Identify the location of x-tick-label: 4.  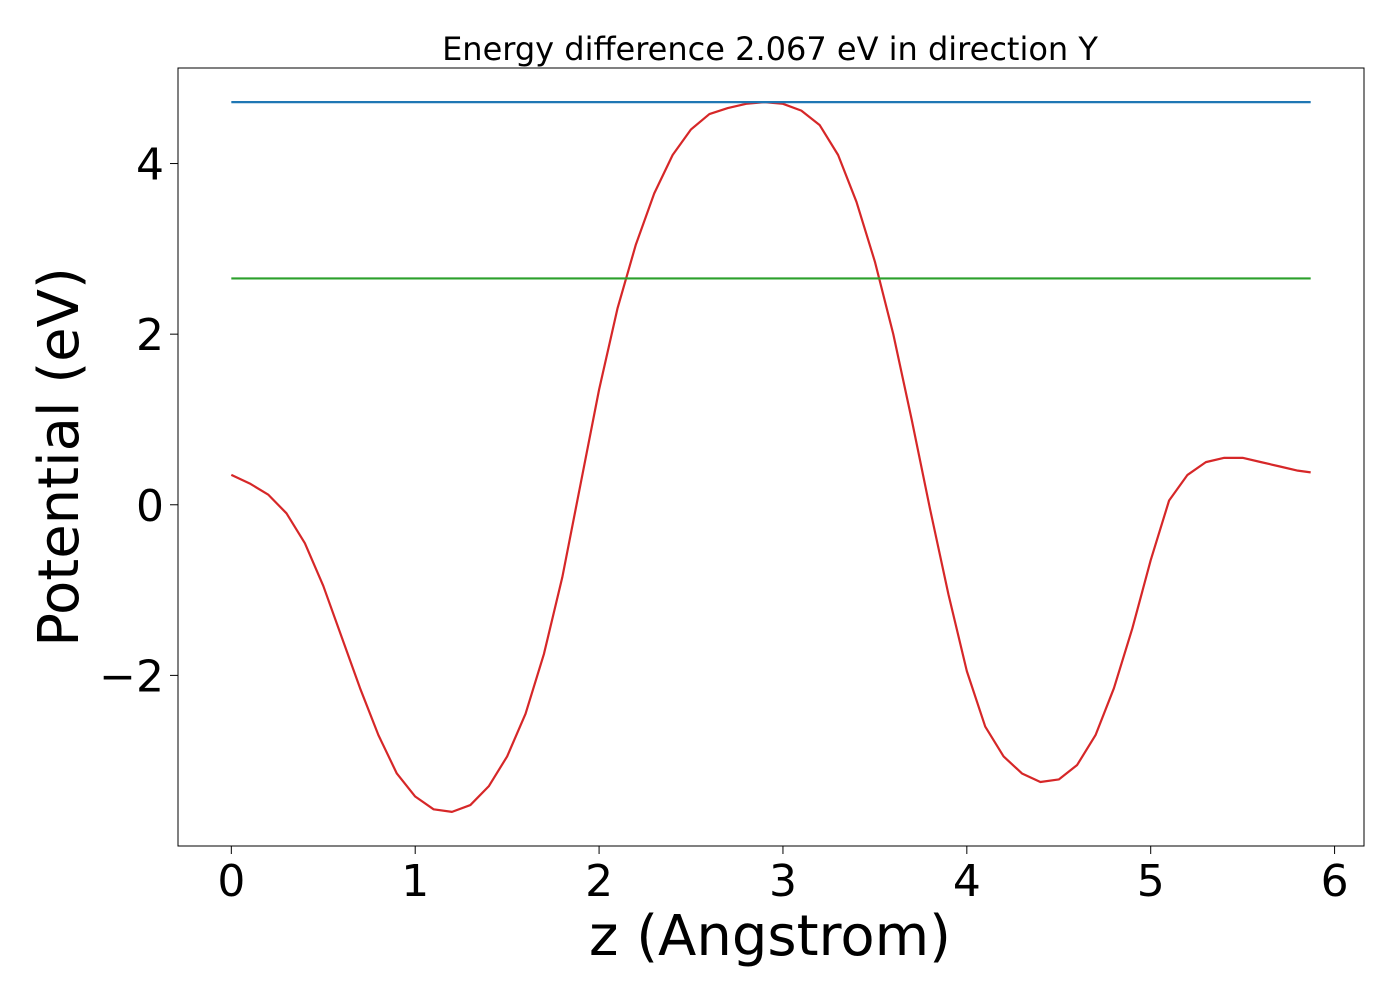
(967, 881).